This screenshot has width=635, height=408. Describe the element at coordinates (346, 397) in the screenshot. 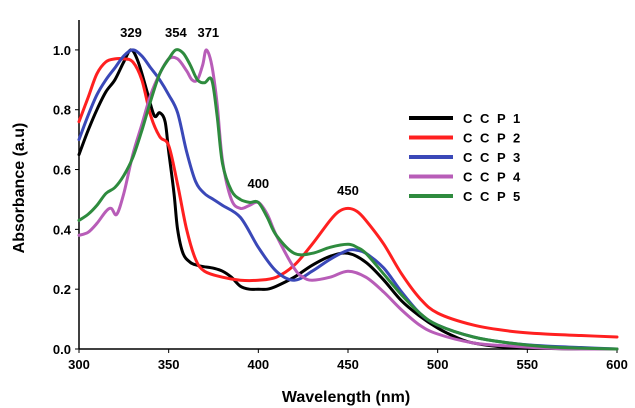

I see `x-axis-title: Wavelength (nm)` at that location.